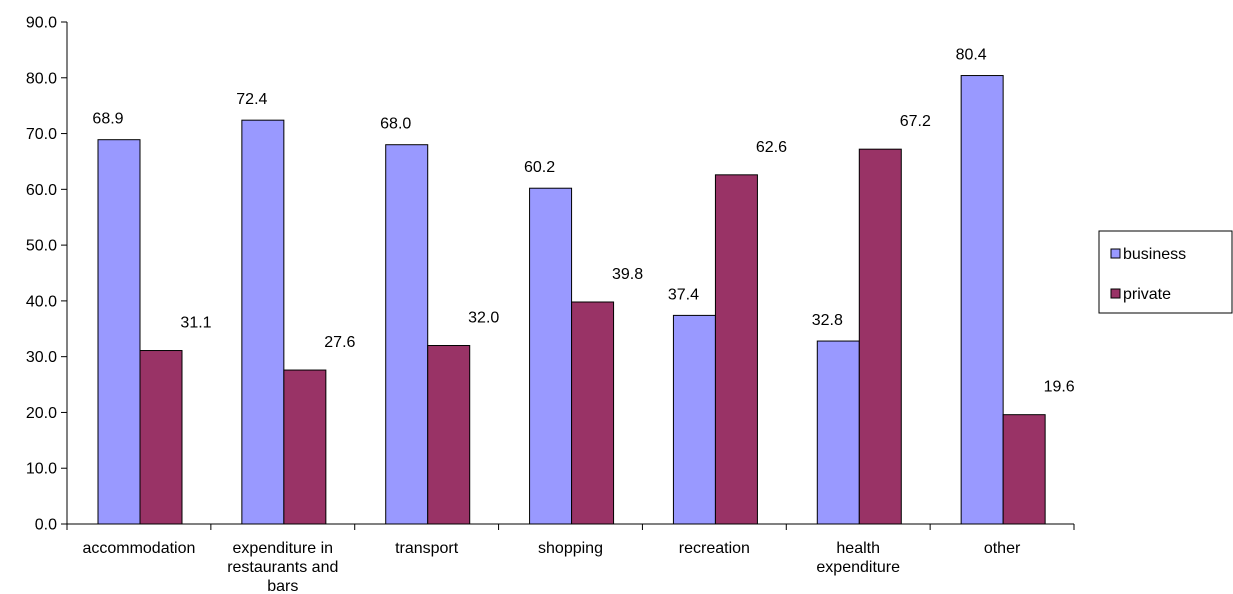  I want to click on data-label-business: 80.4, so click(971, 55).